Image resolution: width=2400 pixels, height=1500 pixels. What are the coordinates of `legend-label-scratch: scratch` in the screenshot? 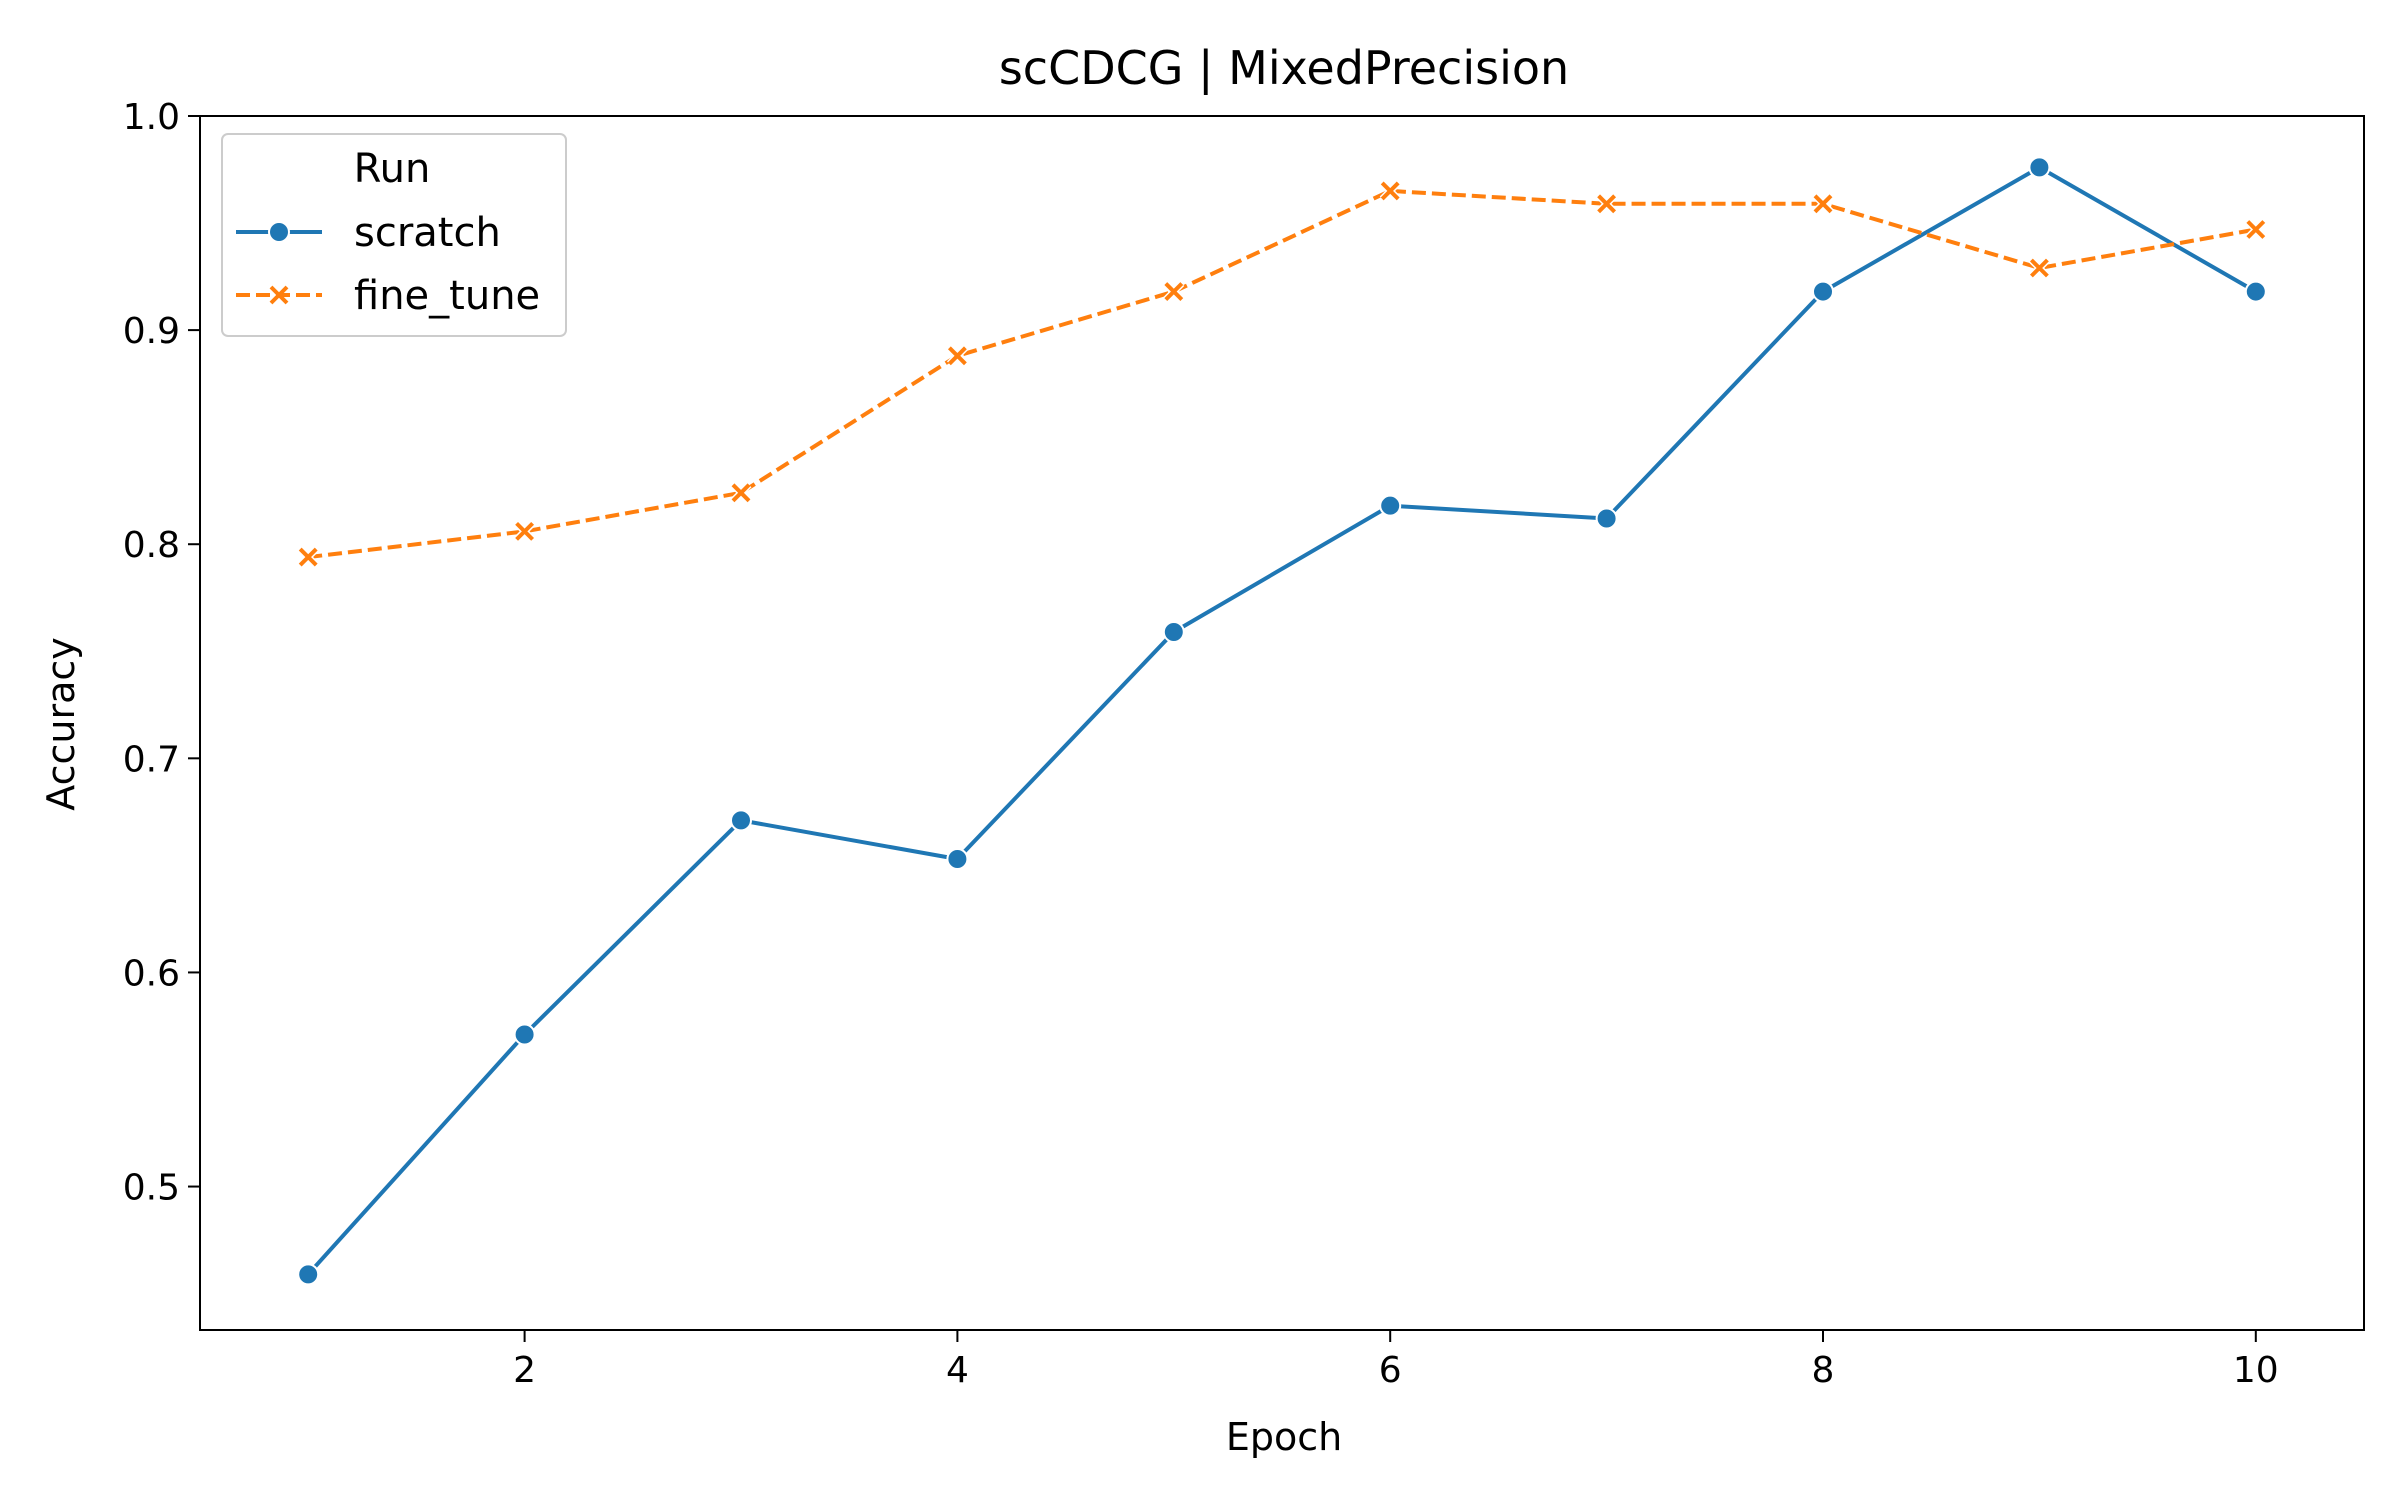 It's located at (427, 233).